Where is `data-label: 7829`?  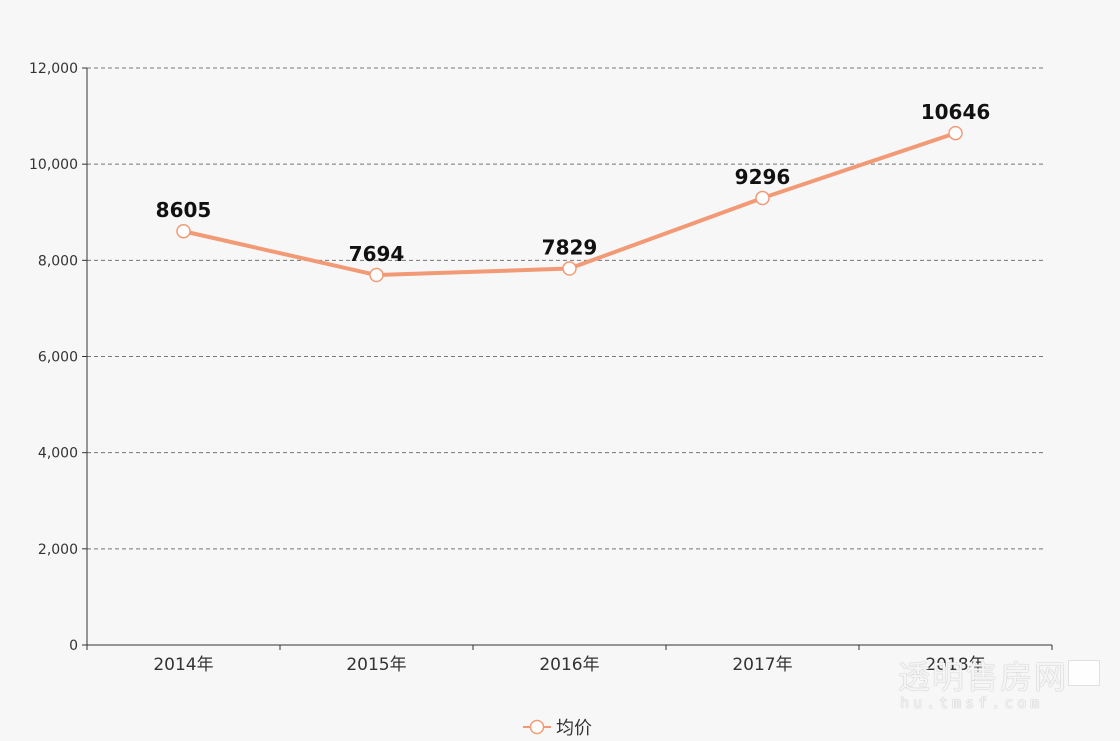
data-label: 7829 is located at coordinates (570, 248).